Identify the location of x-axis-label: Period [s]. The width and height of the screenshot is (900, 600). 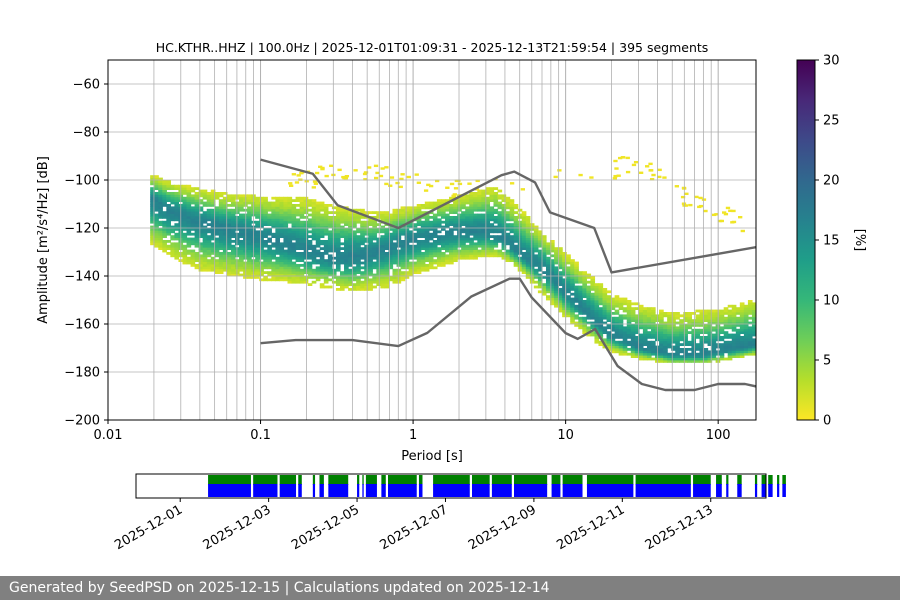
(432, 456).